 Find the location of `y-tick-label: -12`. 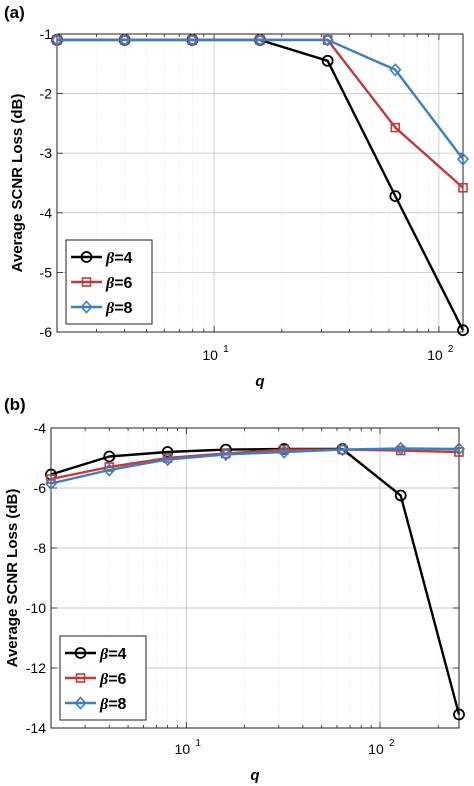

y-tick-label: -12 is located at coordinates (36, 668).